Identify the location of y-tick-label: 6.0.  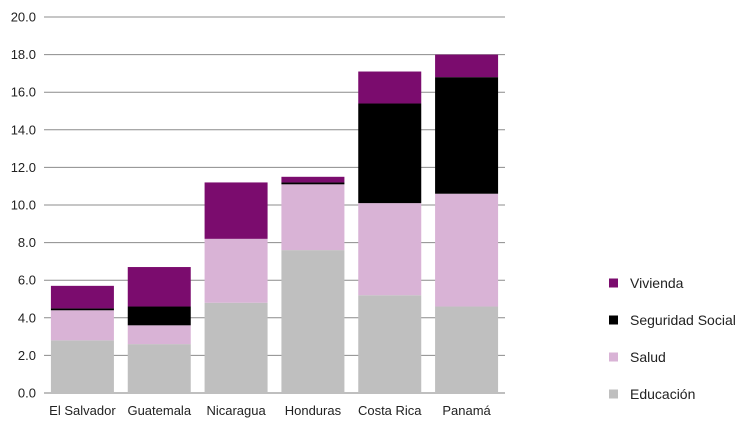
(27, 280).